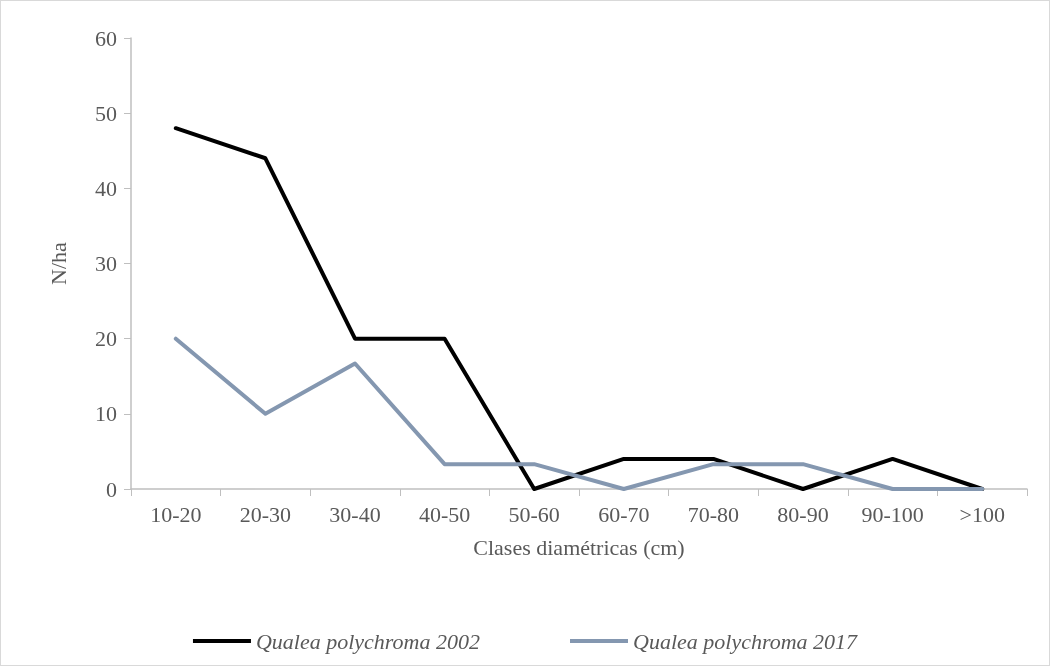 The height and width of the screenshot is (666, 1050). Describe the element at coordinates (106, 263) in the screenshot. I see `y-tick-label: 30` at that location.